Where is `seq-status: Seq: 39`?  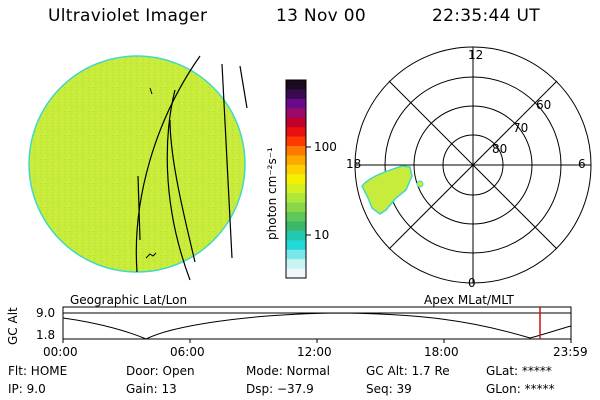 seq-status: Seq: 39 is located at coordinates (389, 389).